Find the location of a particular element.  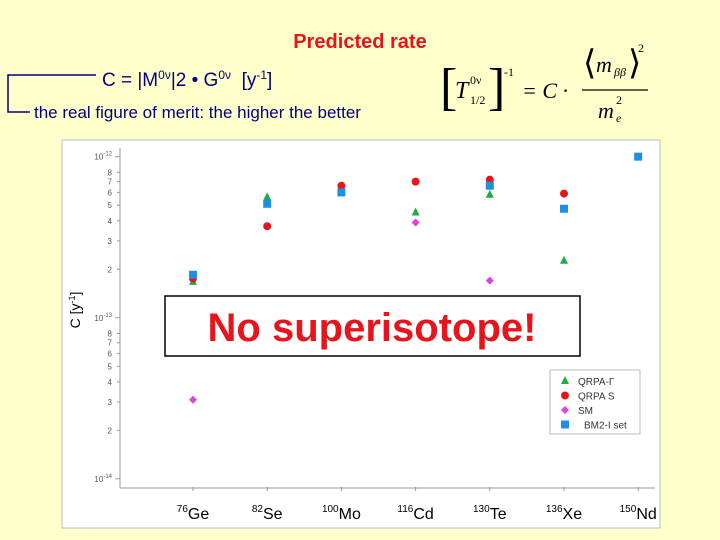

formula-sub: 1/2 is located at coordinates (477, 100).